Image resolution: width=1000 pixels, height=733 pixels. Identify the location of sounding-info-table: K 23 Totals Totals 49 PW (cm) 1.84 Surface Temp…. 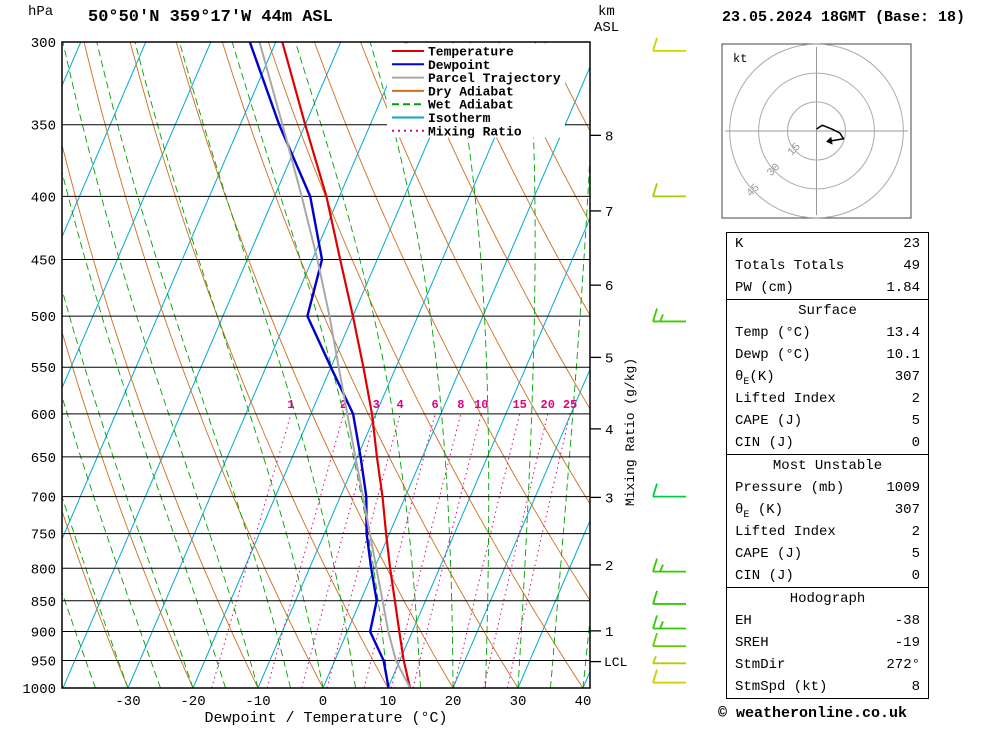
(827, 465).